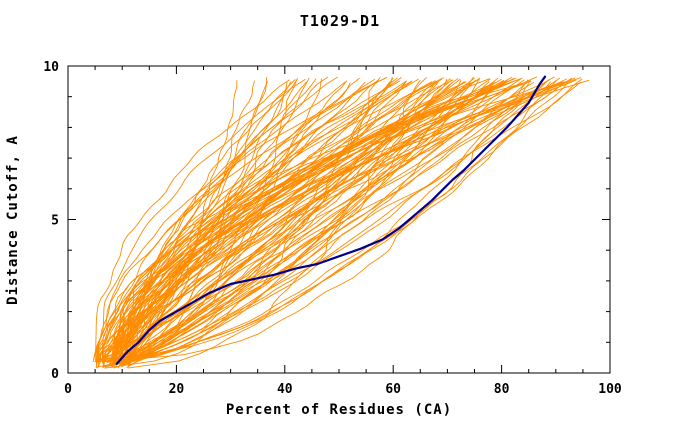 The image size is (680, 444). I want to click on y-tick-label: 5, so click(55, 221).